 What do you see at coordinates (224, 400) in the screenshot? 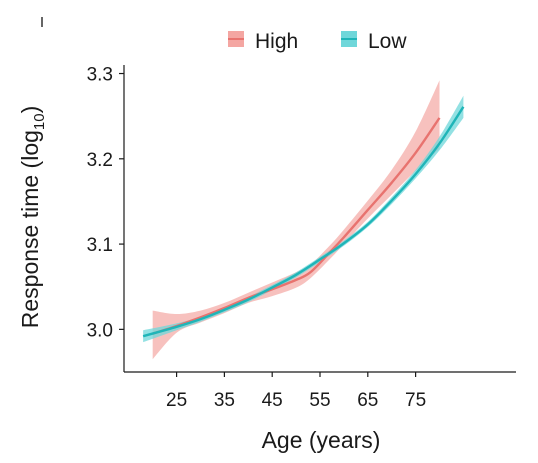
I see `x-tick-label: 35` at bounding box center [224, 400].